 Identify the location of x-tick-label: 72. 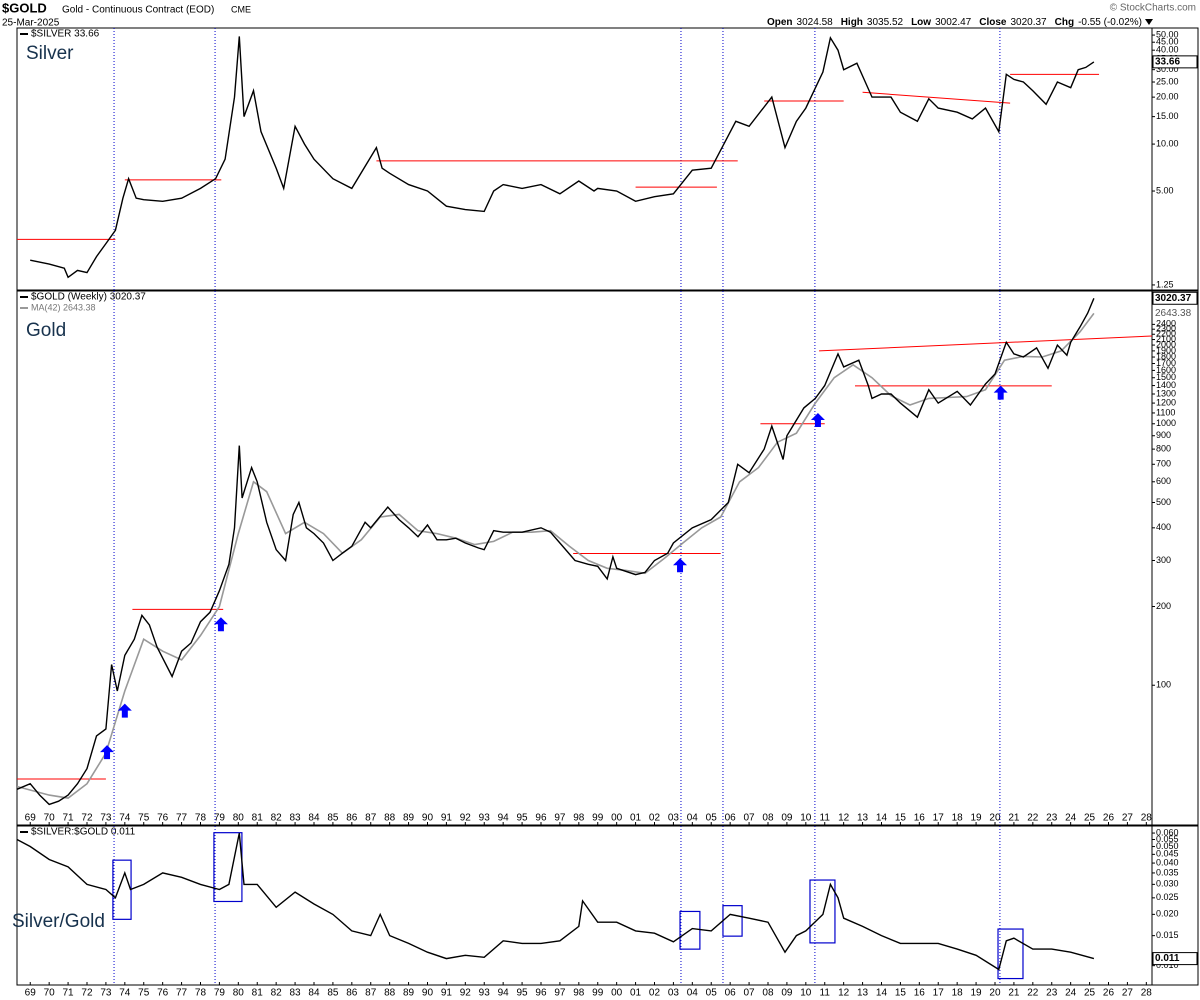
(87, 818).